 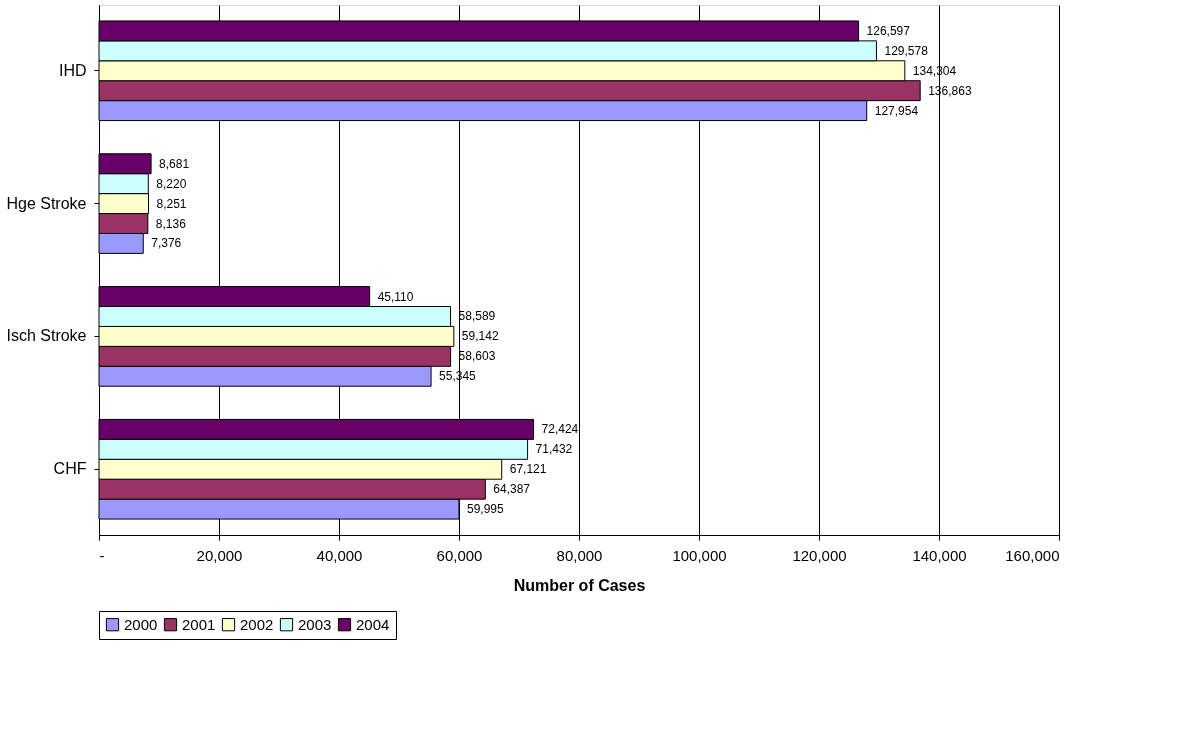 I want to click on x-axis-title: Number of Cases, so click(x=579, y=585).